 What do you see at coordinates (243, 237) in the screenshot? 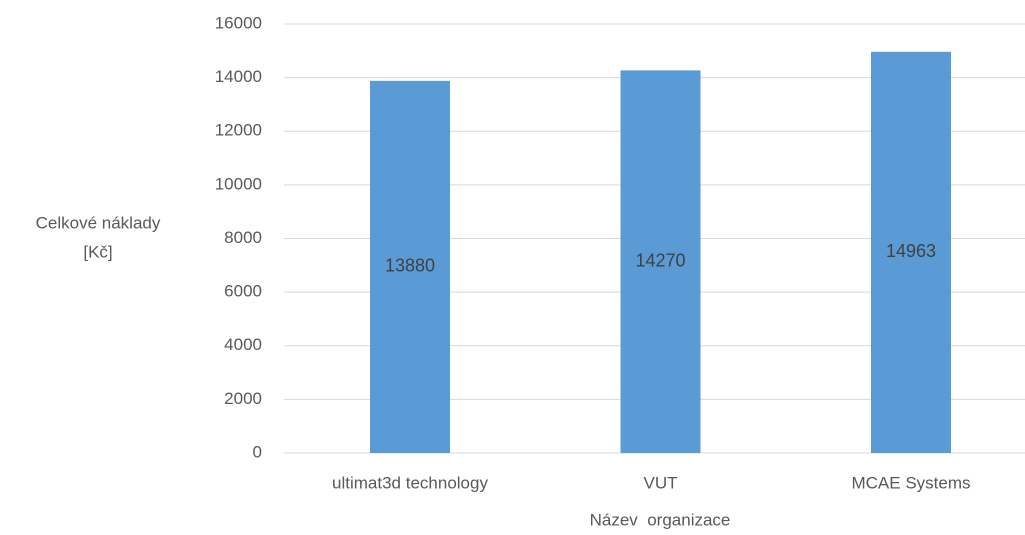
I see `y-tick-label: 8000` at bounding box center [243, 237].